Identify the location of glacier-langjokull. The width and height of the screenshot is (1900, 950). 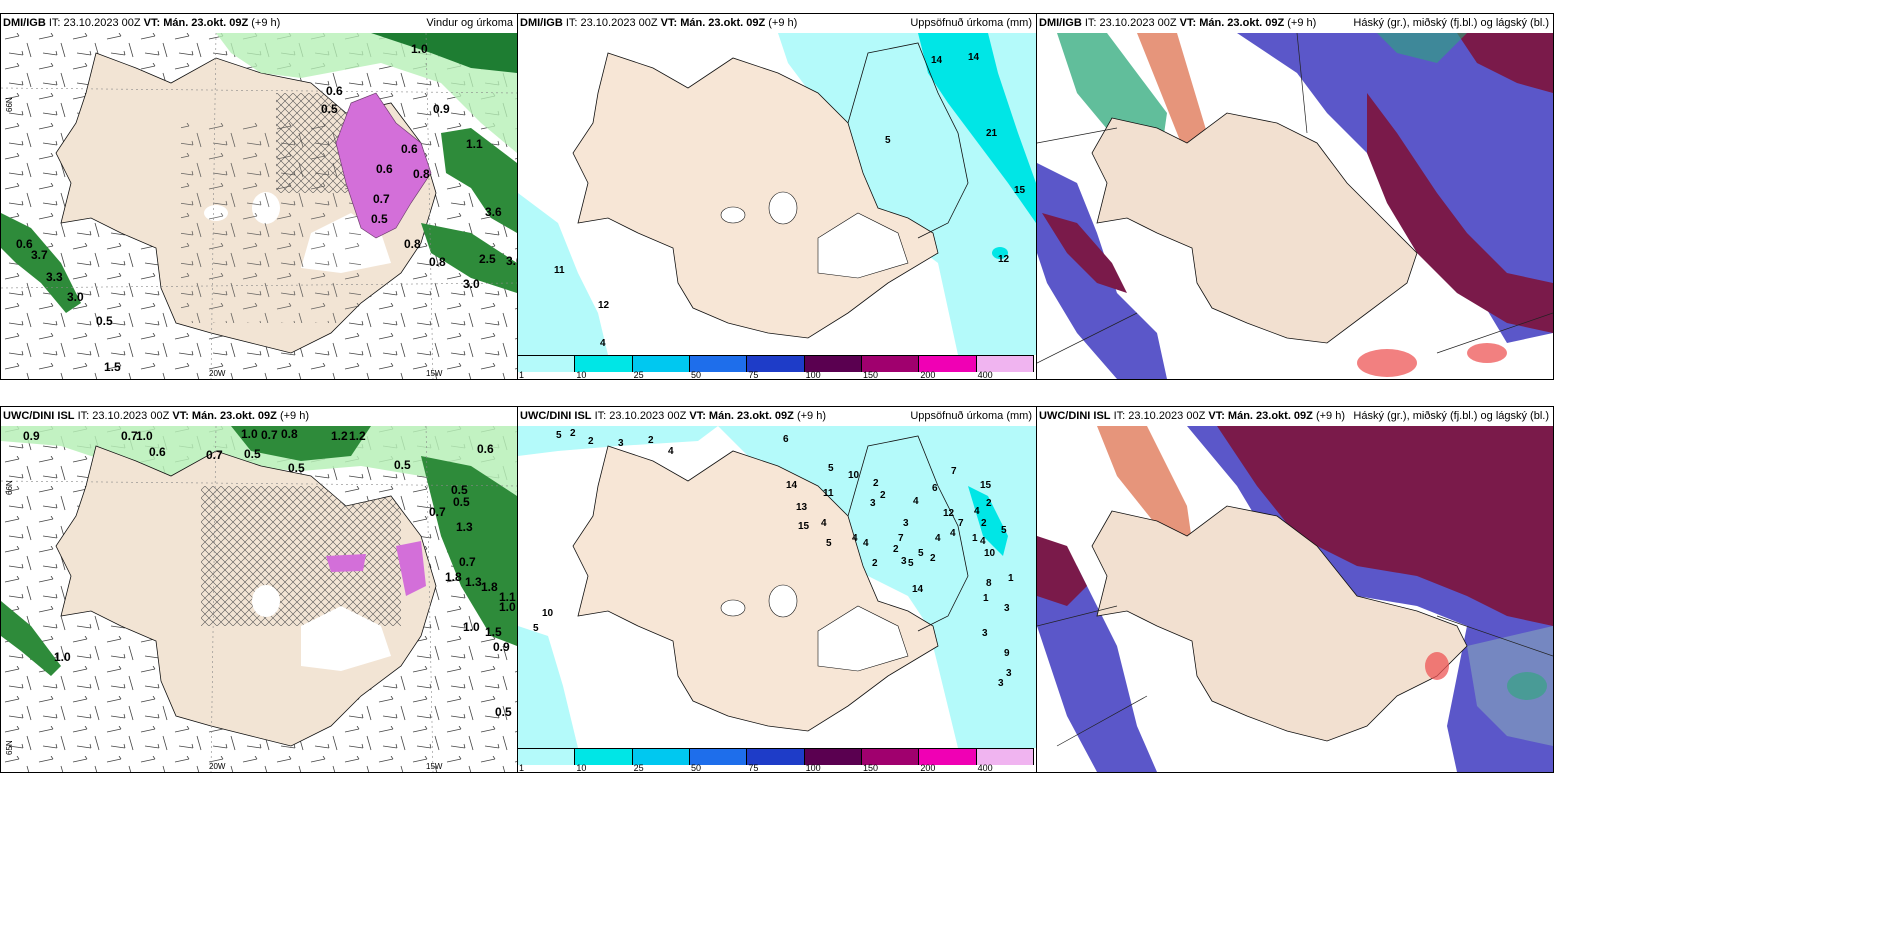
(783, 208).